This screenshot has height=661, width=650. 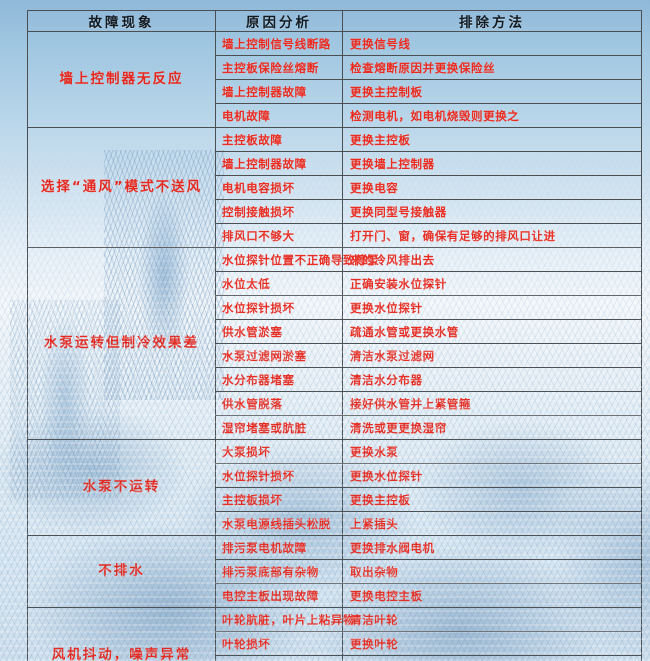 I want to click on remedy-cell: 清洗或更更换湿帘, so click(x=492, y=427).